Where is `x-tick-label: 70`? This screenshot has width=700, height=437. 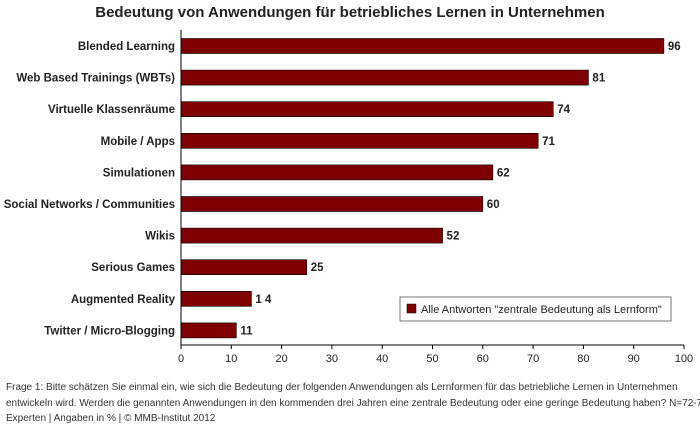 x-tick-label: 70 is located at coordinates (533, 359).